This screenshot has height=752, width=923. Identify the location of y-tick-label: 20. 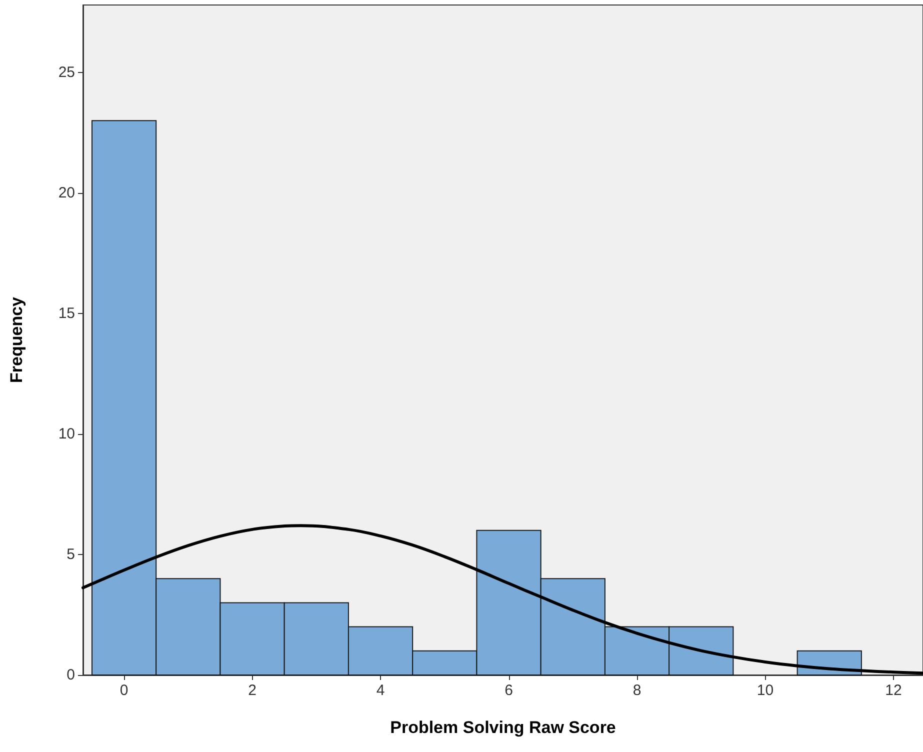
(66, 193).